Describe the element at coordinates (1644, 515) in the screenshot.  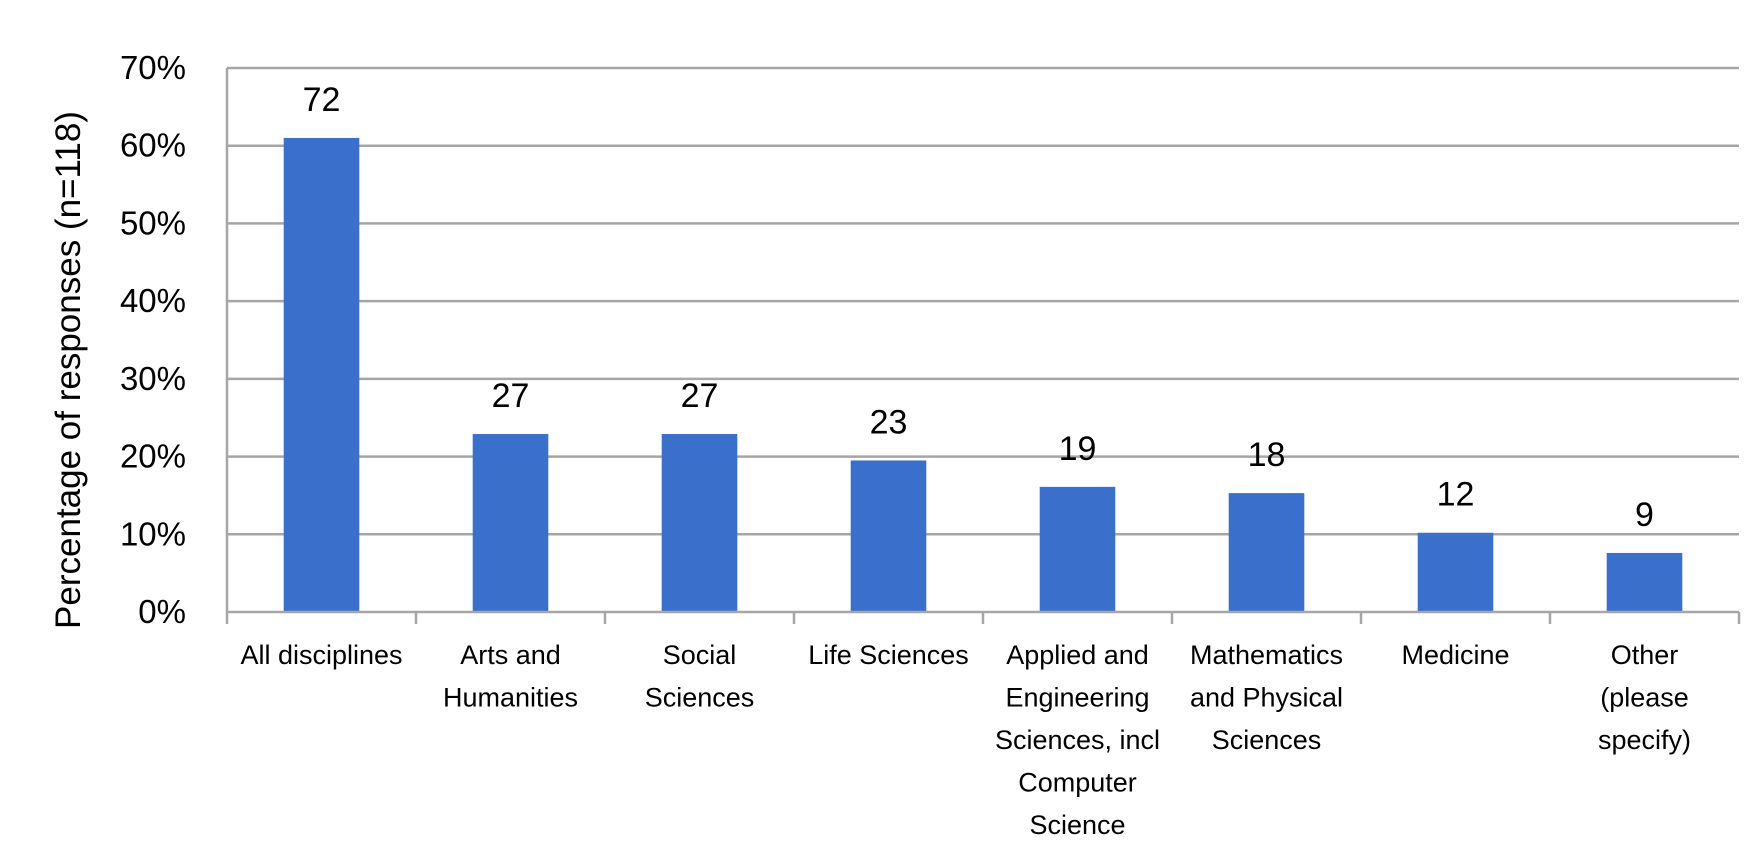
I see `data-label: 9` at that location.